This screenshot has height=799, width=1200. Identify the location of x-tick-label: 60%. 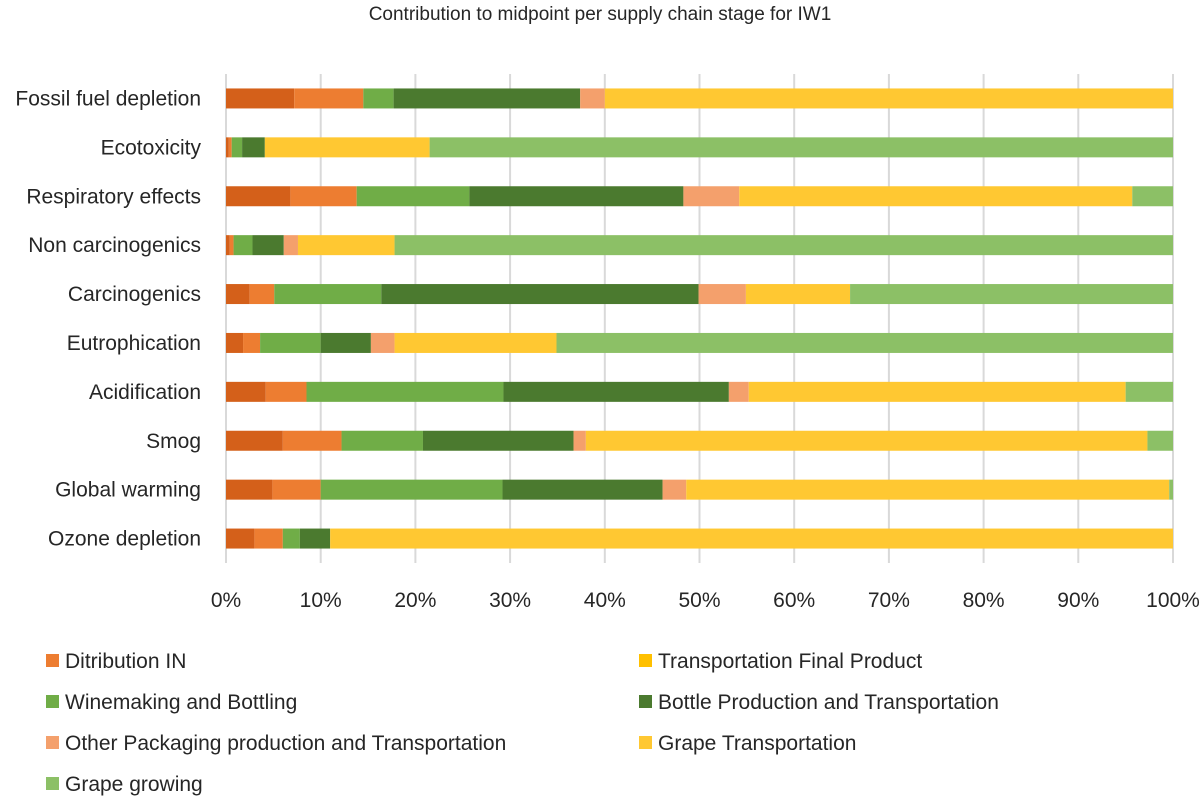
(794, 600).